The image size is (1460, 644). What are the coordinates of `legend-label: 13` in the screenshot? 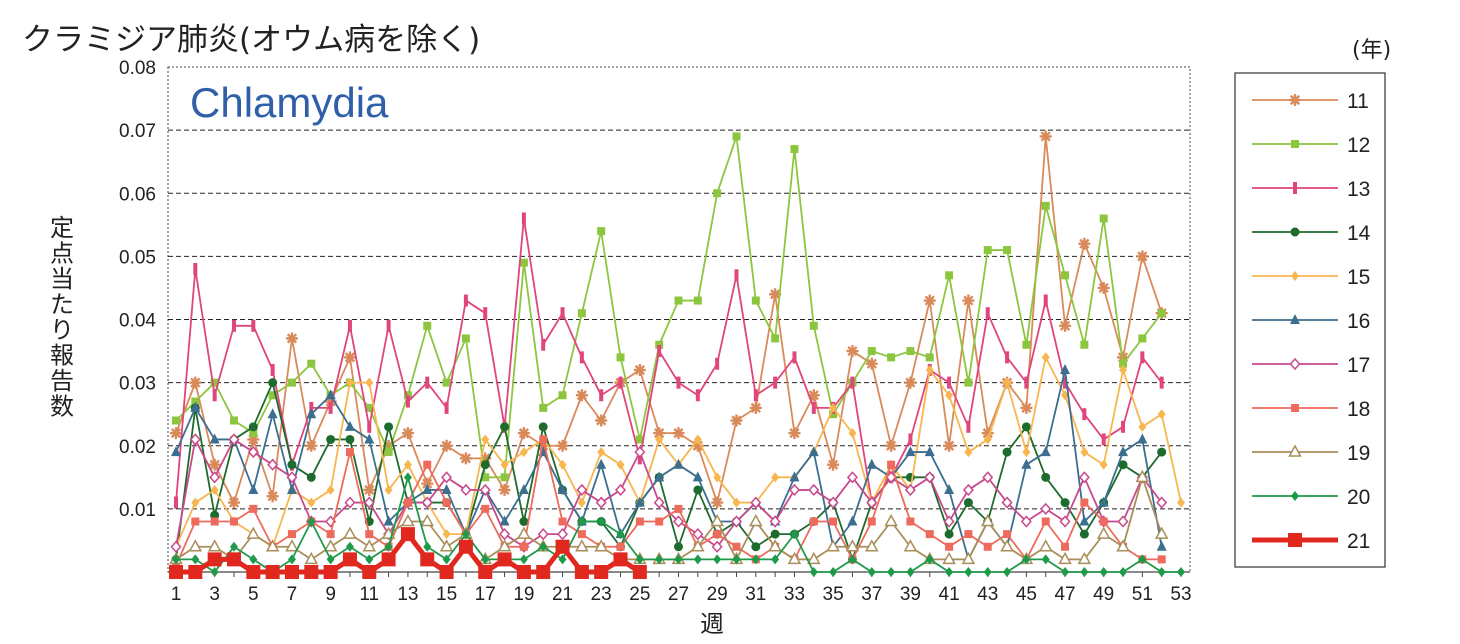 It's located at (1358, 189).